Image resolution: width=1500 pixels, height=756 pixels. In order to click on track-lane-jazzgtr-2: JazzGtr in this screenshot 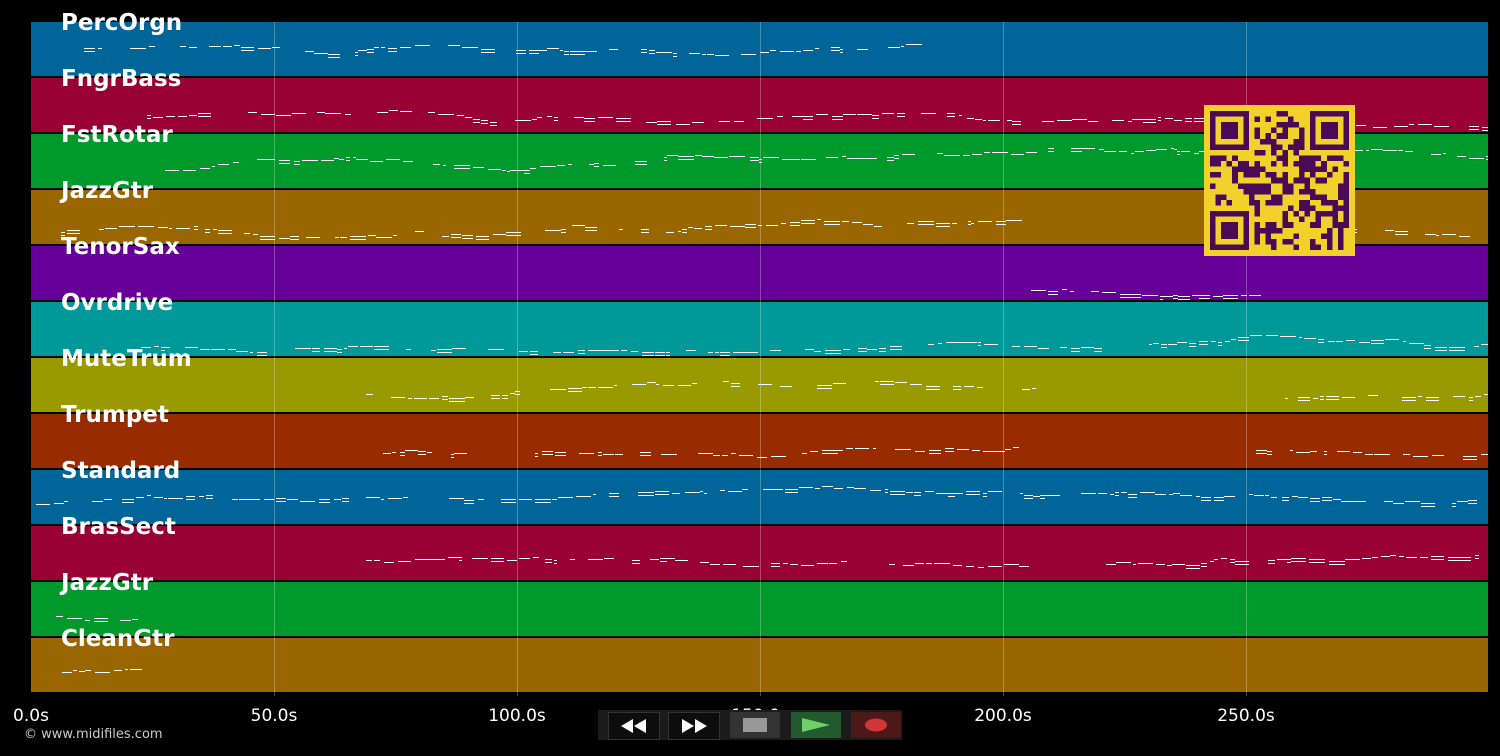, I will do `click(759, 604)`.